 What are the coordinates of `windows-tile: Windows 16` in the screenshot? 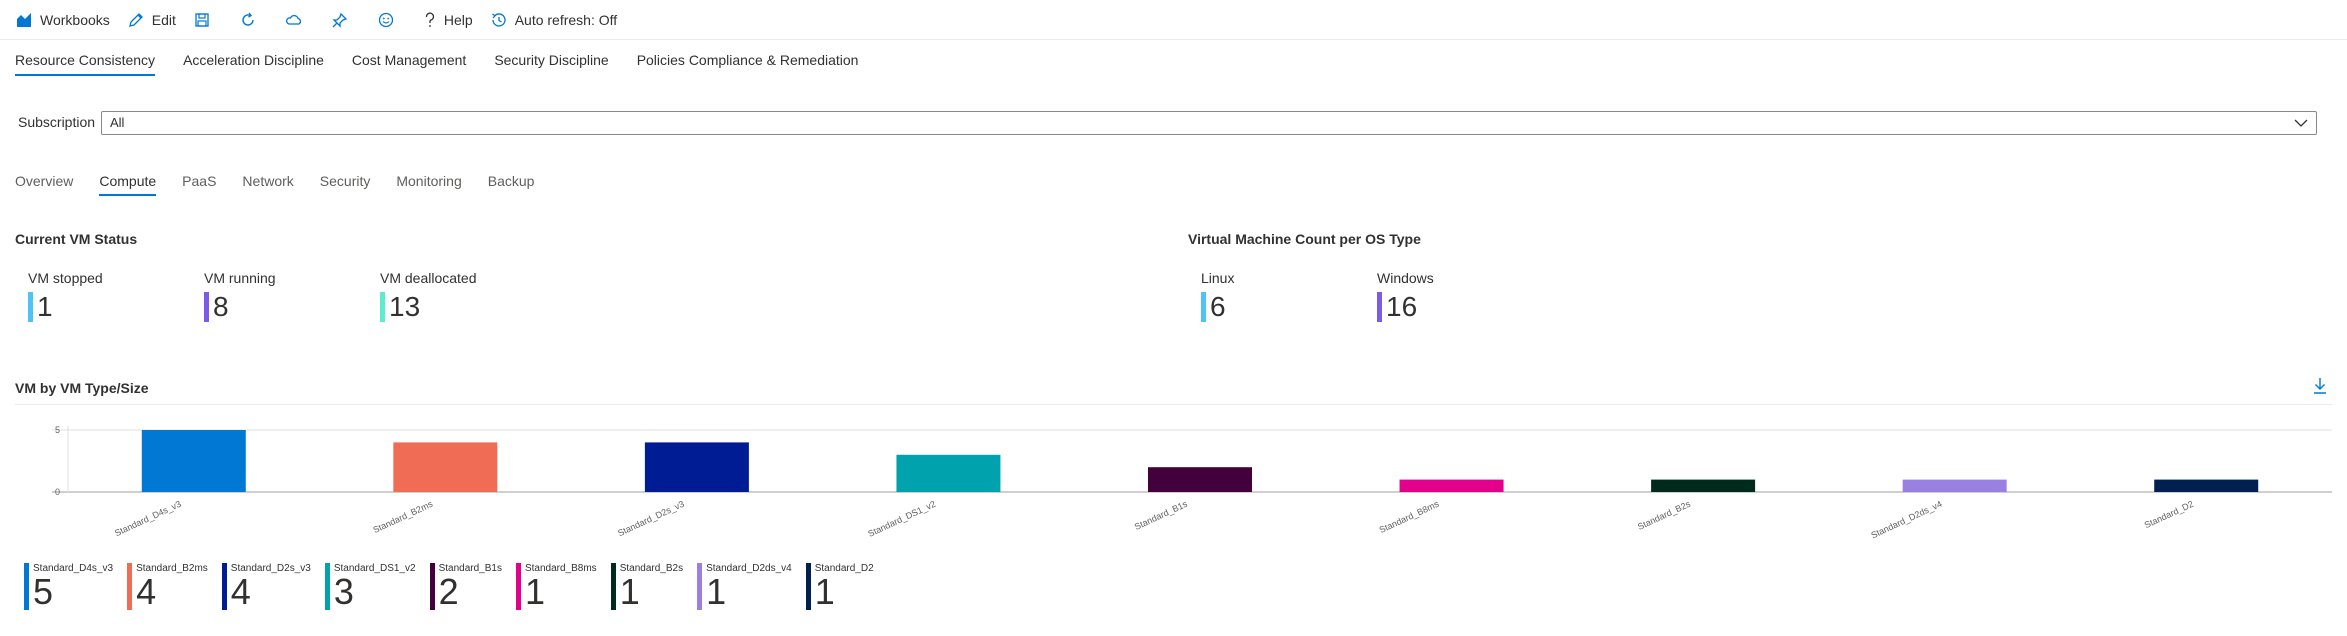 It's located at (1405, 296).